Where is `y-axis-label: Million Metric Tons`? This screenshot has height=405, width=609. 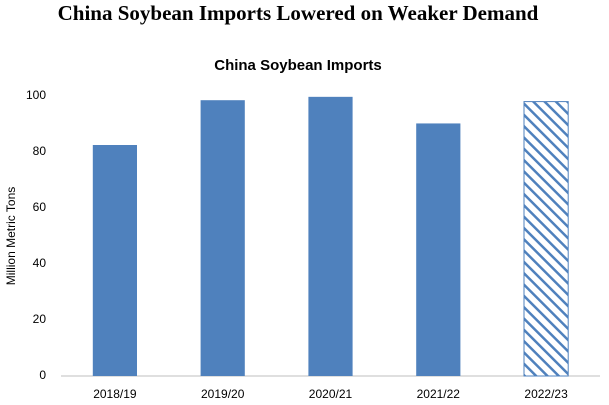 y-axis-label: Million Metric Tons is located at coordinates (11, 236).